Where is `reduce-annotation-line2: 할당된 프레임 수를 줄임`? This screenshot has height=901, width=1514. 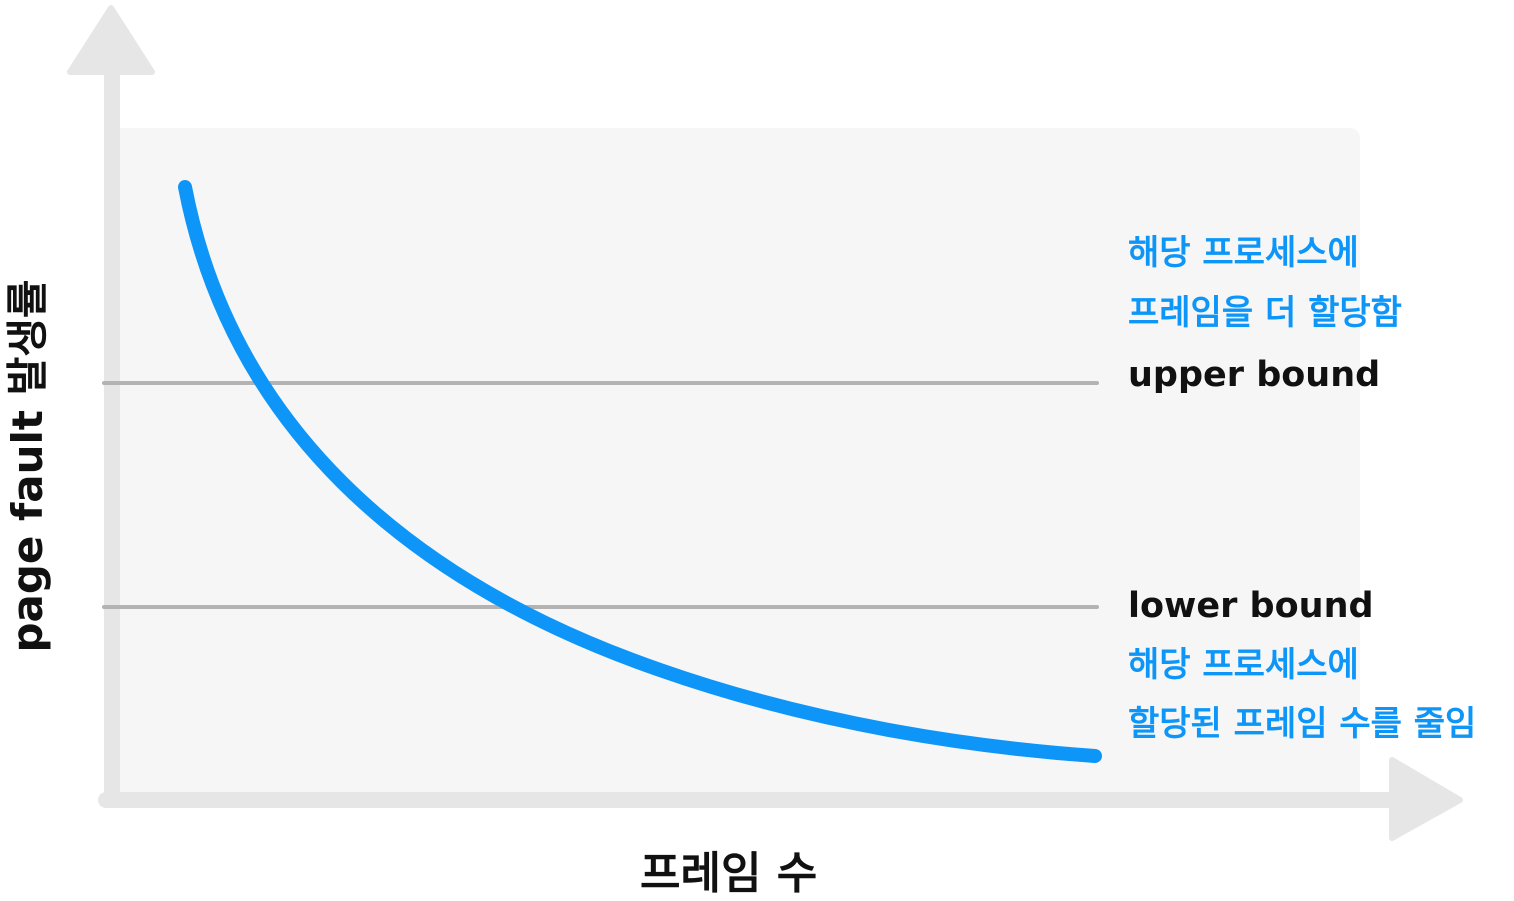 reduce-annotation-line2: 할당된 프레임 수를 줄임 is located at coordinates (1302, 724).